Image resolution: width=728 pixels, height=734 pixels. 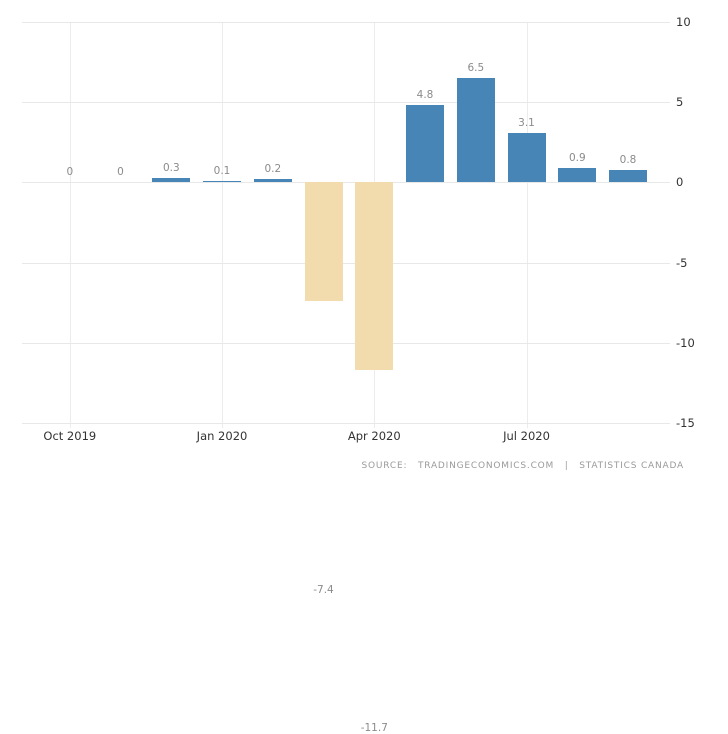 I want to click on bar-jun-2020, so click(x=475, y=130).